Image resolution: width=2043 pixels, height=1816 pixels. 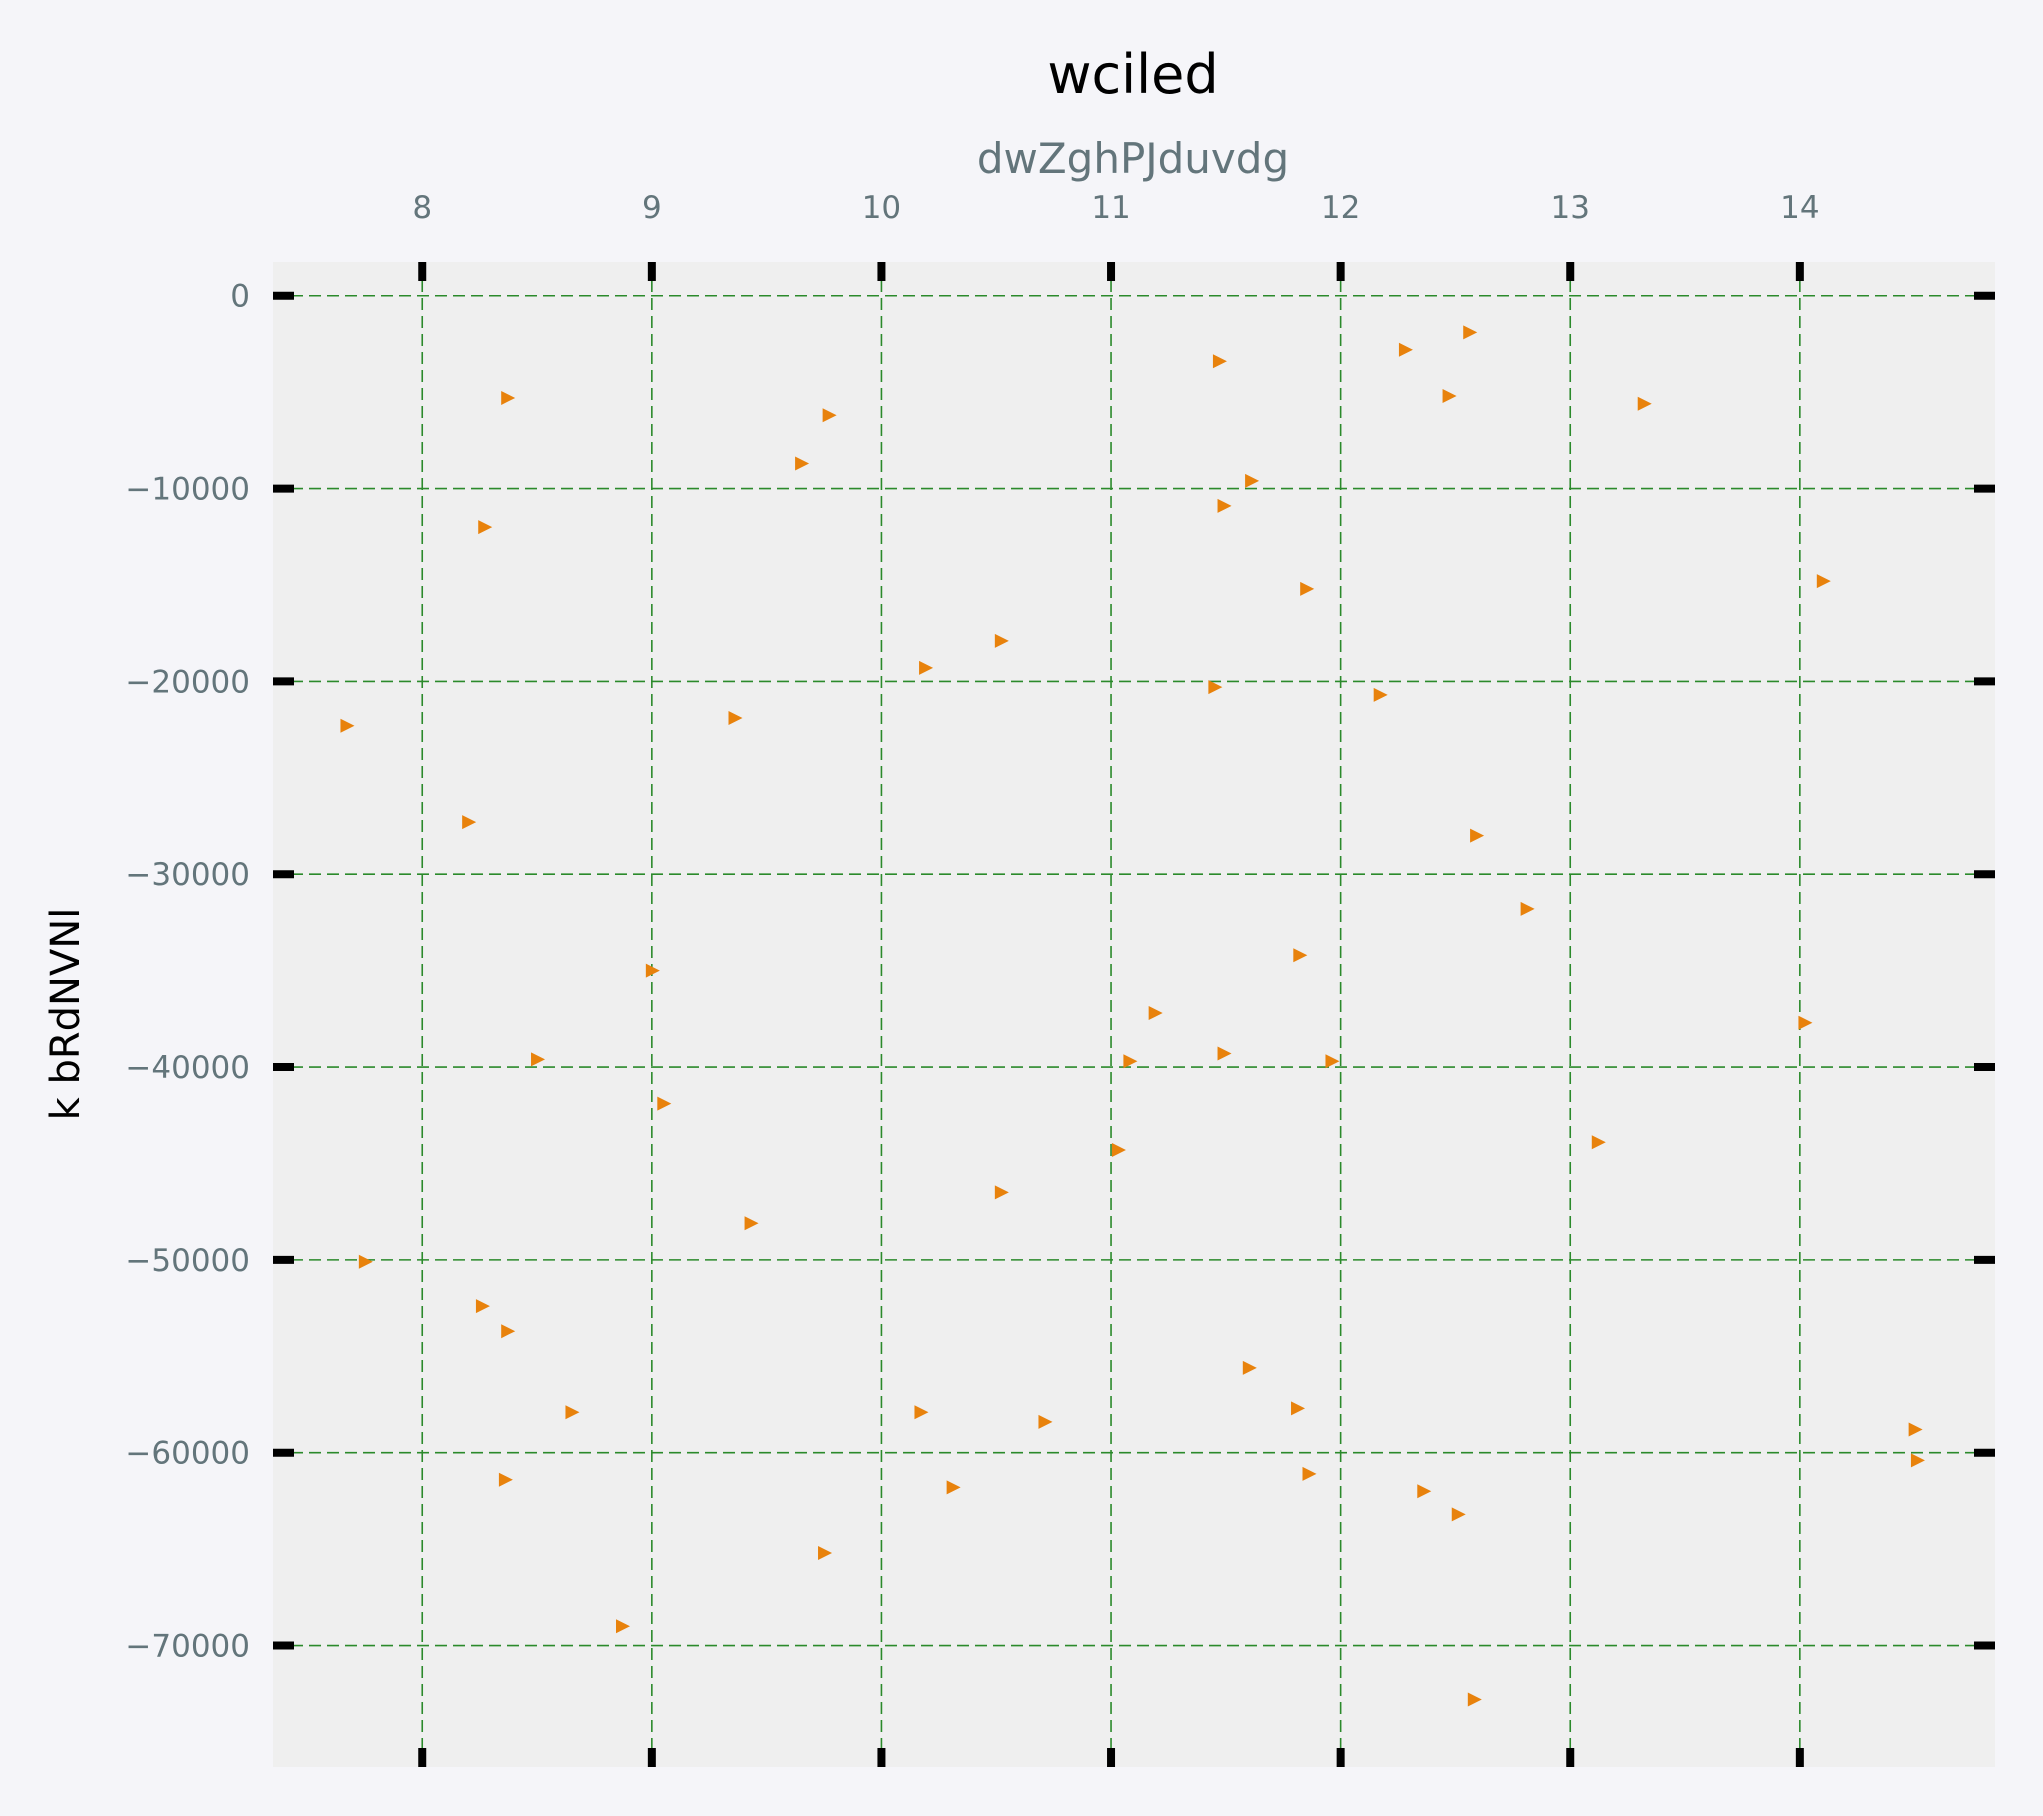 What do you see at coordinates (187, 1068) in the screenshot?
I see `y-tick-label: −40000` at bounding box center [187, 1068].